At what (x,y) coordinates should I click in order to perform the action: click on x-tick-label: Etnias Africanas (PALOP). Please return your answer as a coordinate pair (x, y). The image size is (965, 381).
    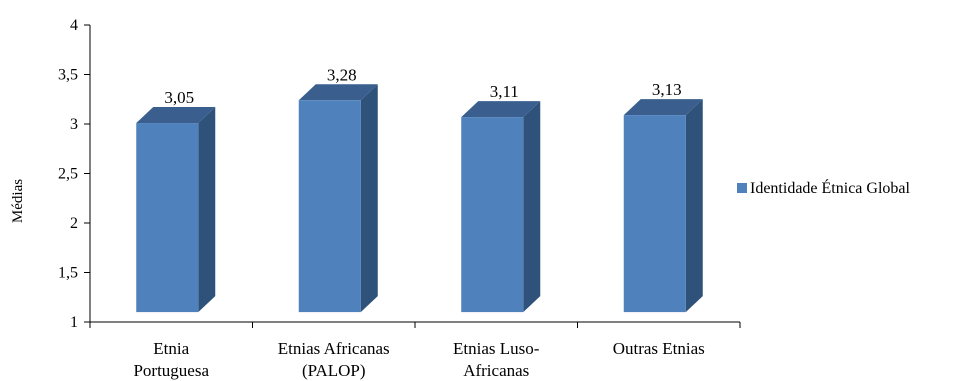
    Looking at the image, I should click on (334, 359).